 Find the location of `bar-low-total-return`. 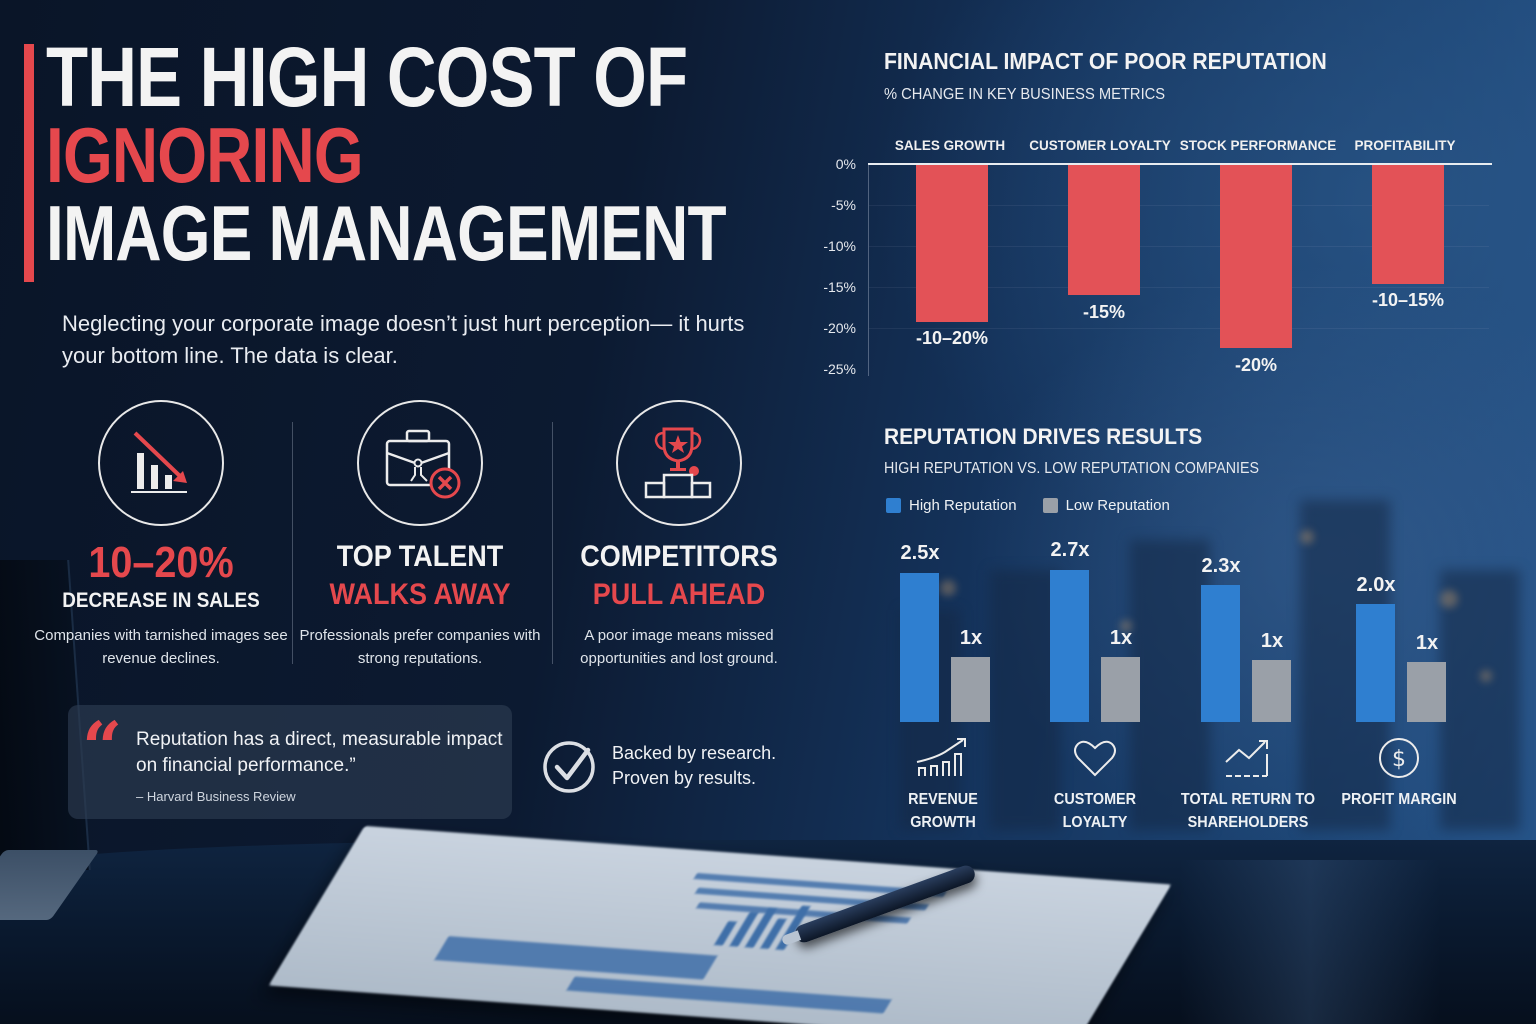

bar-low-total-return is located at coordinates (1271, 691).